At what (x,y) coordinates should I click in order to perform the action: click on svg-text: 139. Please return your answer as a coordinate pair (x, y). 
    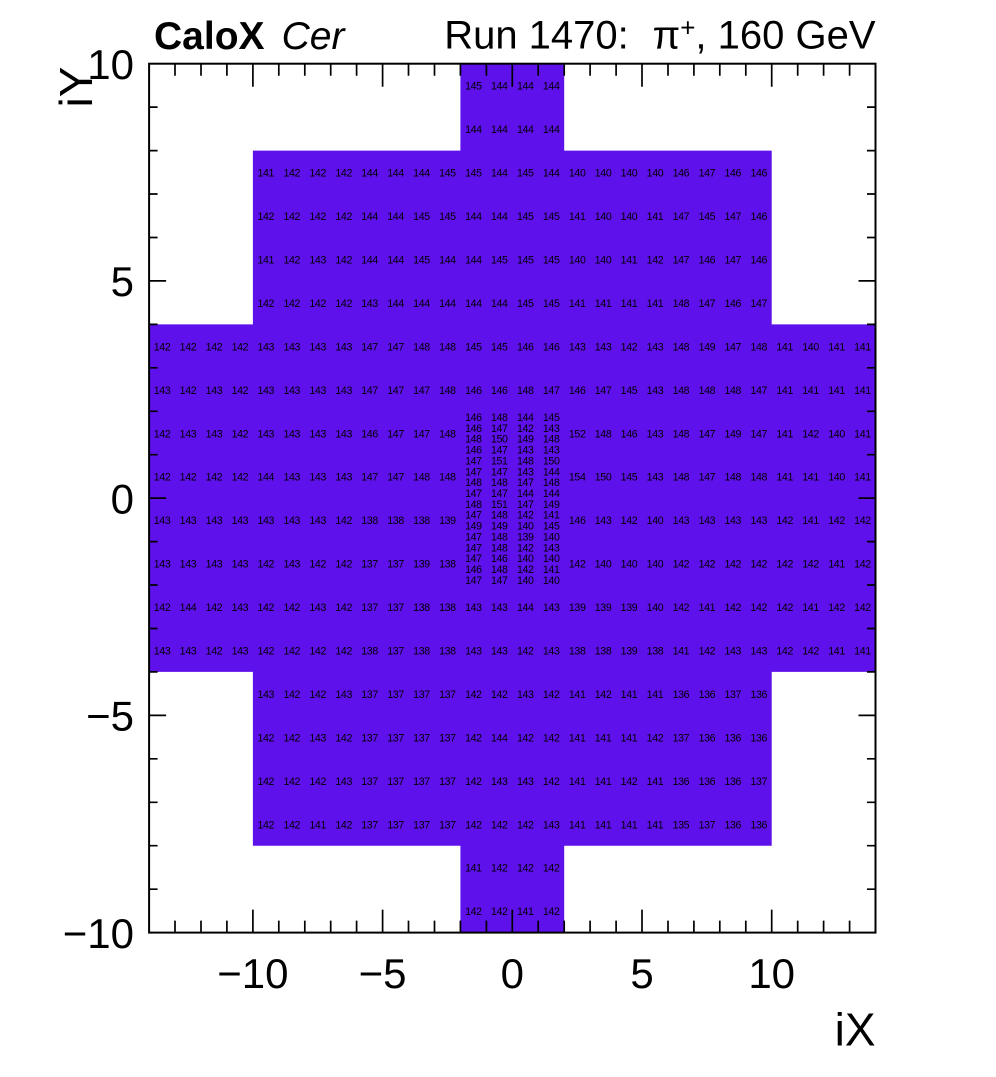
    Looking at the image, I should click on (629, 608).